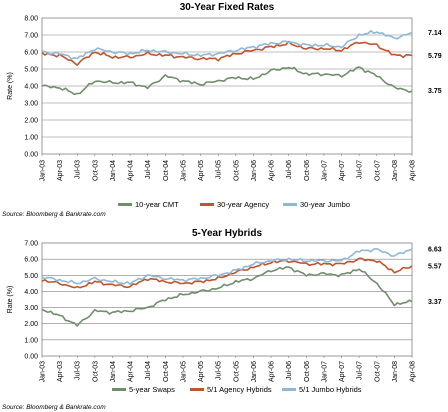 Image resolution: width=448 pixels, height=412 pixels. I want to click on end-value-label: 5.79, so click(435, 56).